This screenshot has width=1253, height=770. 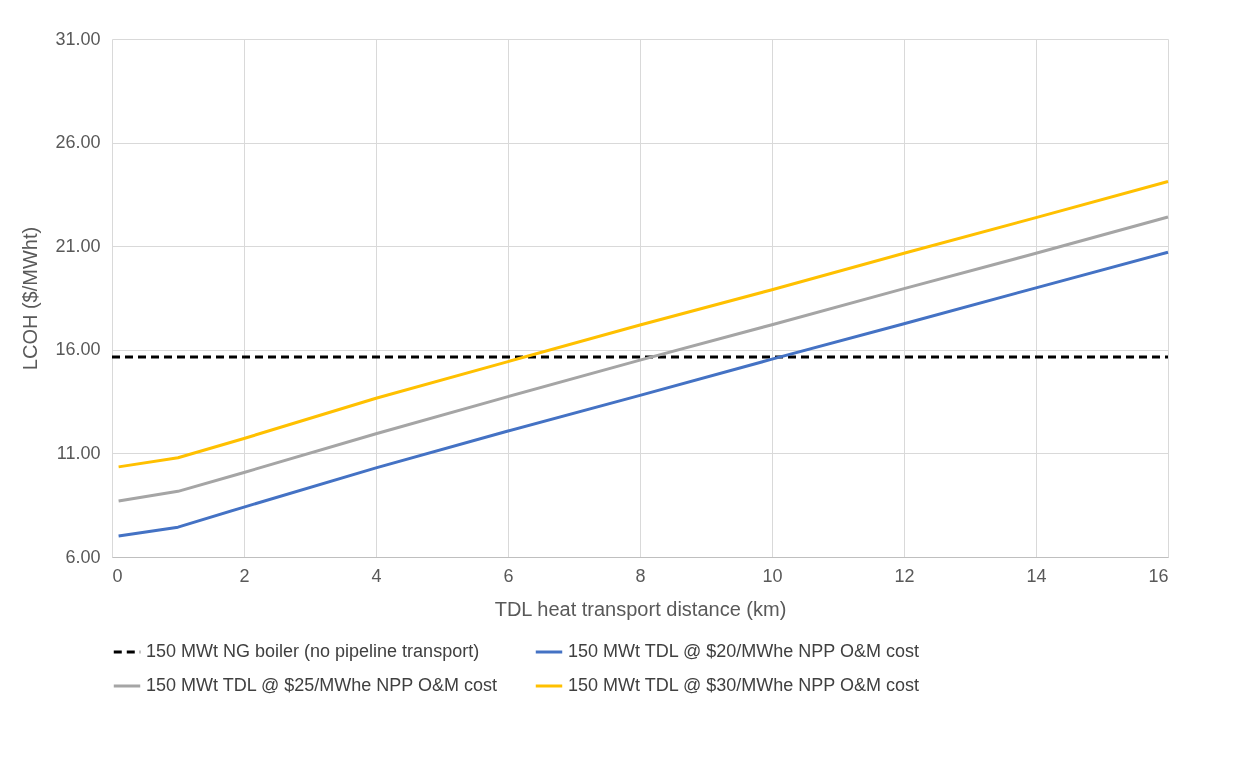 What do you see at coordinates (117, 575) in the screenshot?
I see `x-tick-label: 0` at bounding box center [117, 575].